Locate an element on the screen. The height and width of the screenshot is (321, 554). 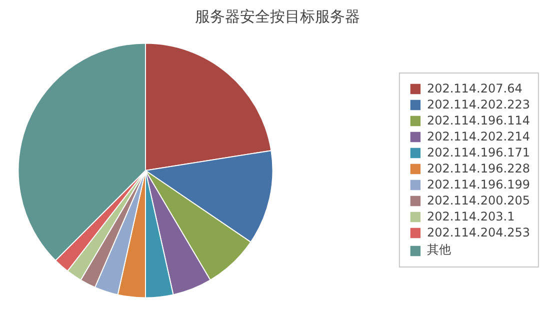
legend-label: 202.114.196.114 is located at coordinates (478, 121).